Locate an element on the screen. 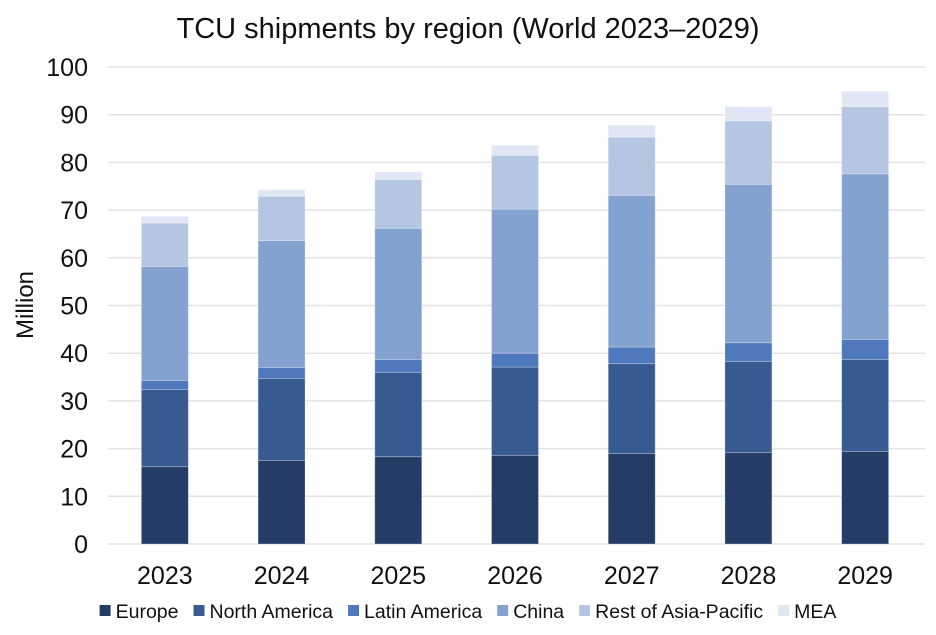 This screenshot has height=635, width=936. x-tick-label: 2029 is located at coordinates (865, 576).